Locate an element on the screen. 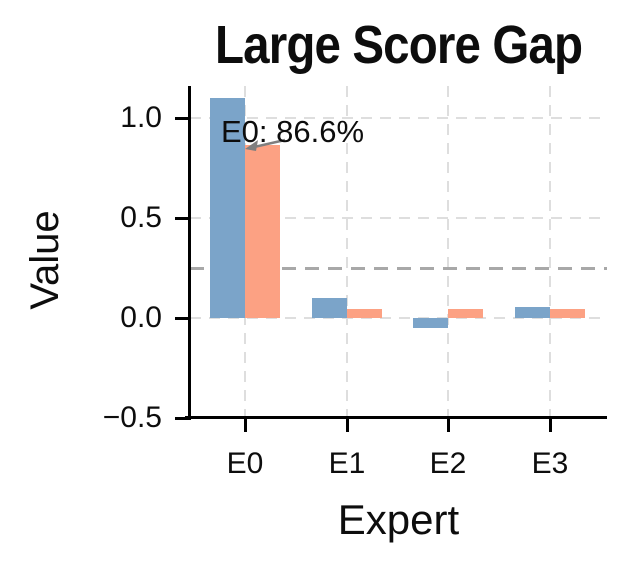 The height and width of the screenshot is (574, 634). annotation-label: E0: 86.6% is located at coordinates (293, 131).